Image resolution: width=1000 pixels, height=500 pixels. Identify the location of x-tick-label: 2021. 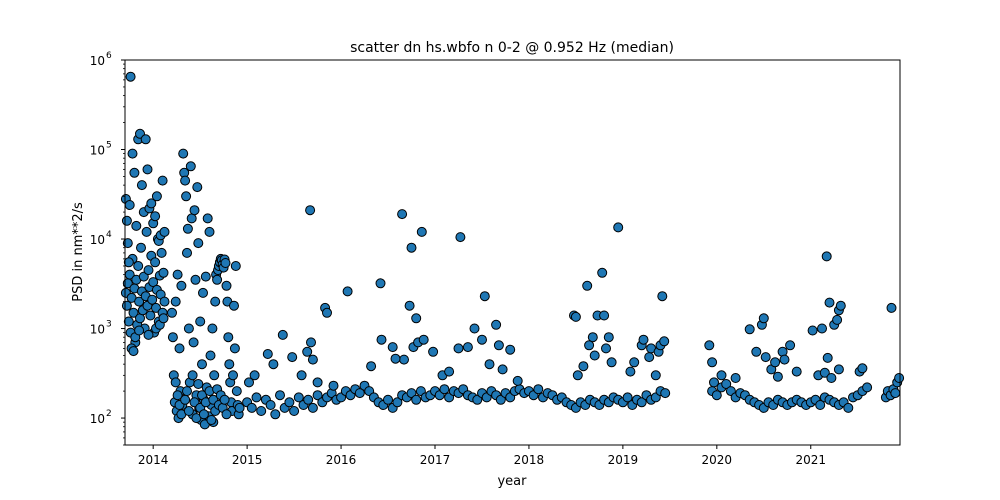
(810, 460).